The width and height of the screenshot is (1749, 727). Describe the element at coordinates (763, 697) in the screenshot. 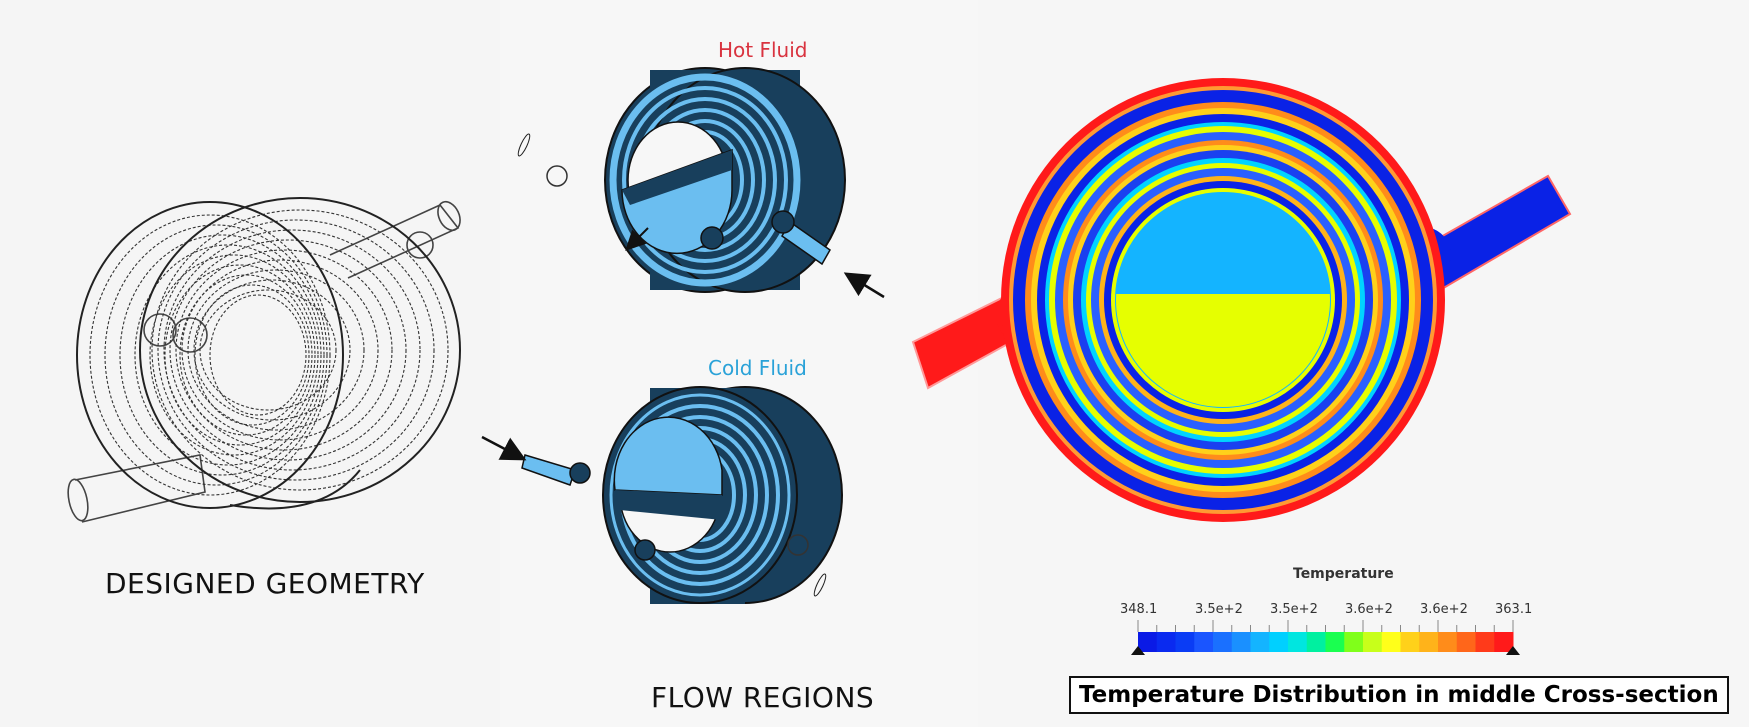

I see `flow-regions-caption: FLOW REGIONS` at that location.